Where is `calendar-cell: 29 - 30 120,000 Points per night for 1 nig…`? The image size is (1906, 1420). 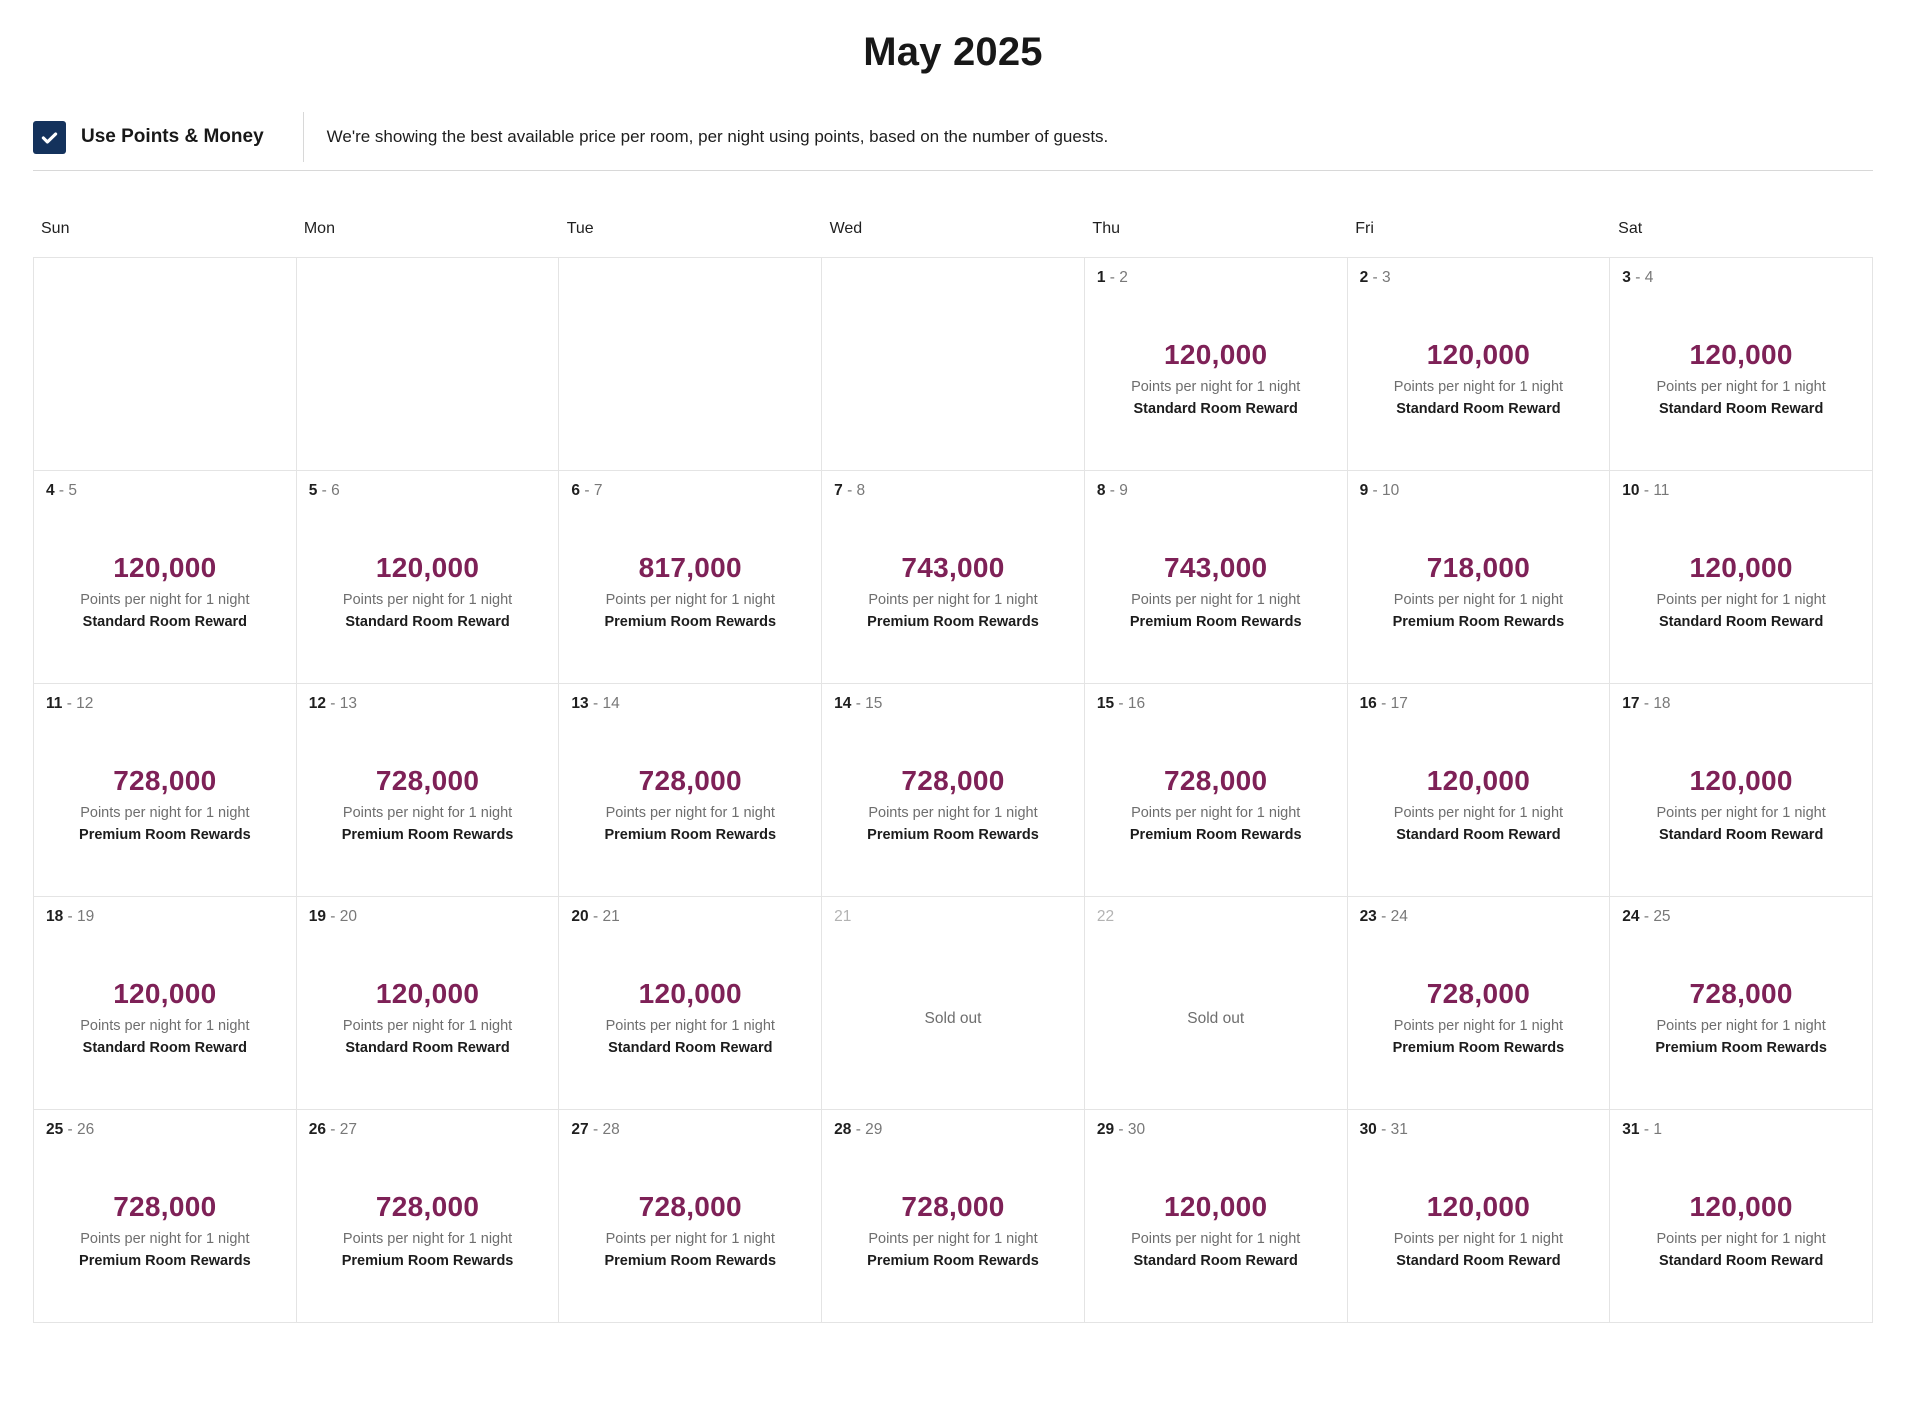 calendar-cell: 29 - 30 120,000 Points per night for 1 nig… is located at coordinates (1216, 1216).